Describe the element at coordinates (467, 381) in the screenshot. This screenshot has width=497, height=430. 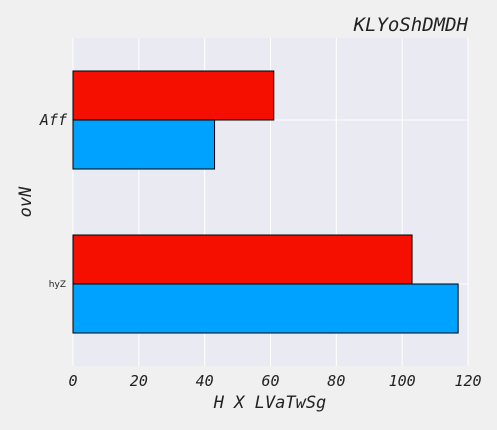
I see `x-tick-label: 120` at that location.